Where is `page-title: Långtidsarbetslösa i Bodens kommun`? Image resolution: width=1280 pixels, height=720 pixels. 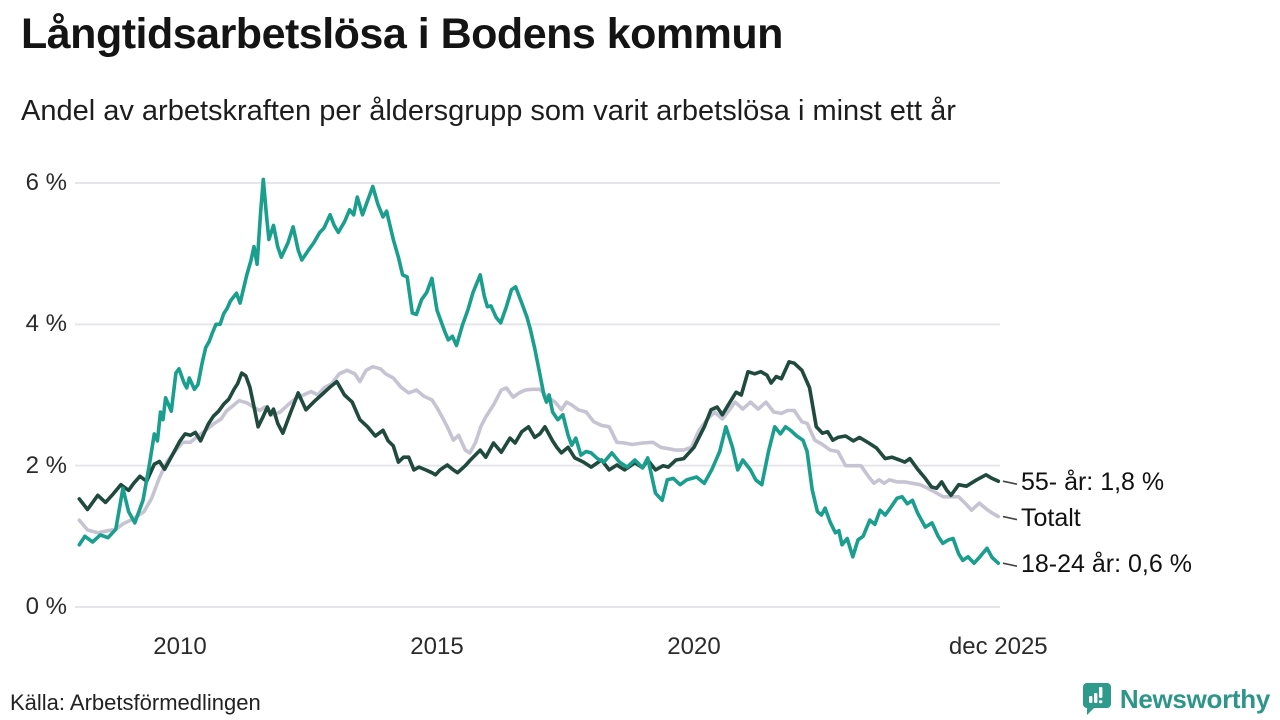
page-title: Långtidsarbetslösa i Bodens kommun is located at coordinates (402, 34).